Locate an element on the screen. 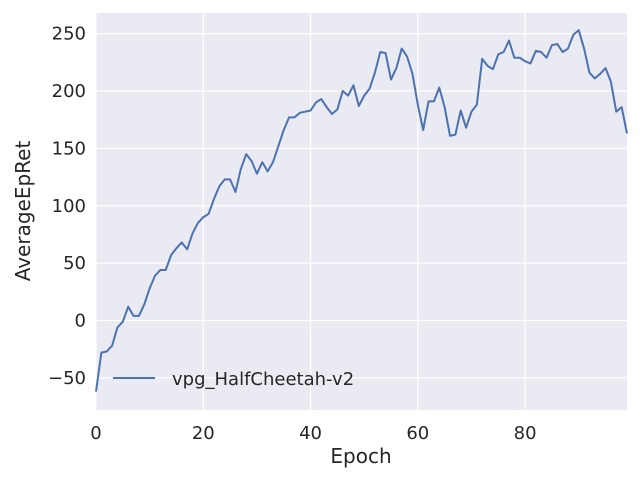  x-tick-label: 40 is located at coordinates (310, 433).